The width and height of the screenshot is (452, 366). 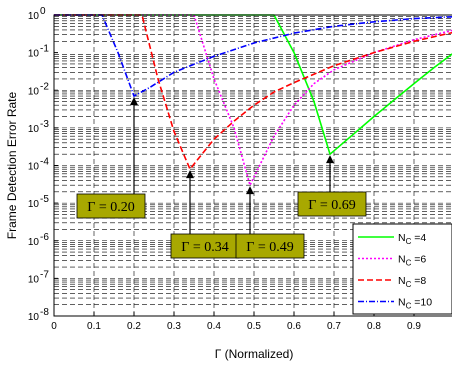 I want to click on annotation-label: Γ = 0.34, so click(x=205, y=247).